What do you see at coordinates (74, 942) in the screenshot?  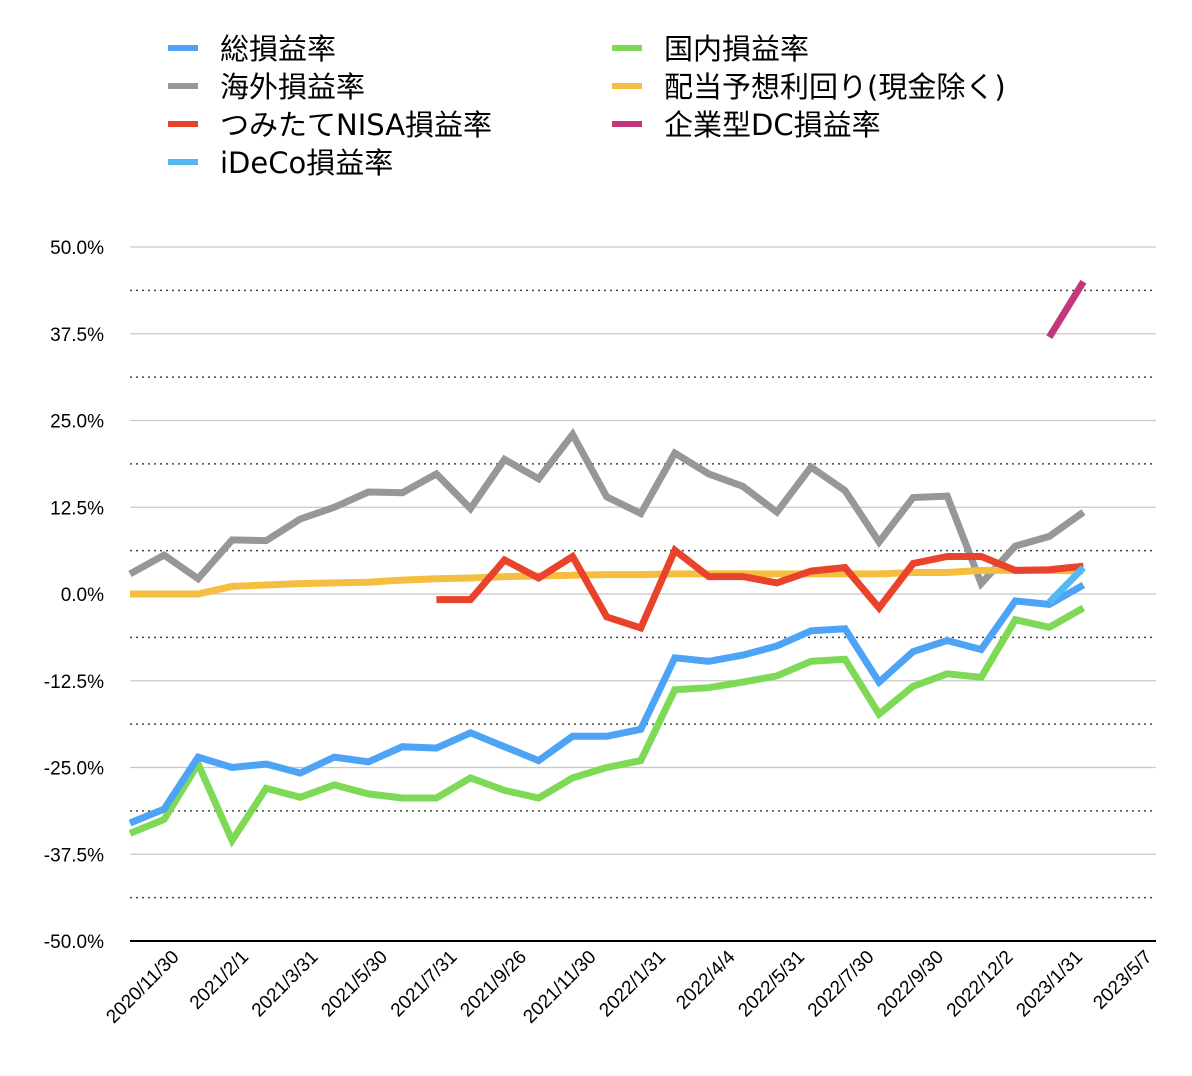 I see `y-tick-label: -50.0%` at bounding box center [74, 942].